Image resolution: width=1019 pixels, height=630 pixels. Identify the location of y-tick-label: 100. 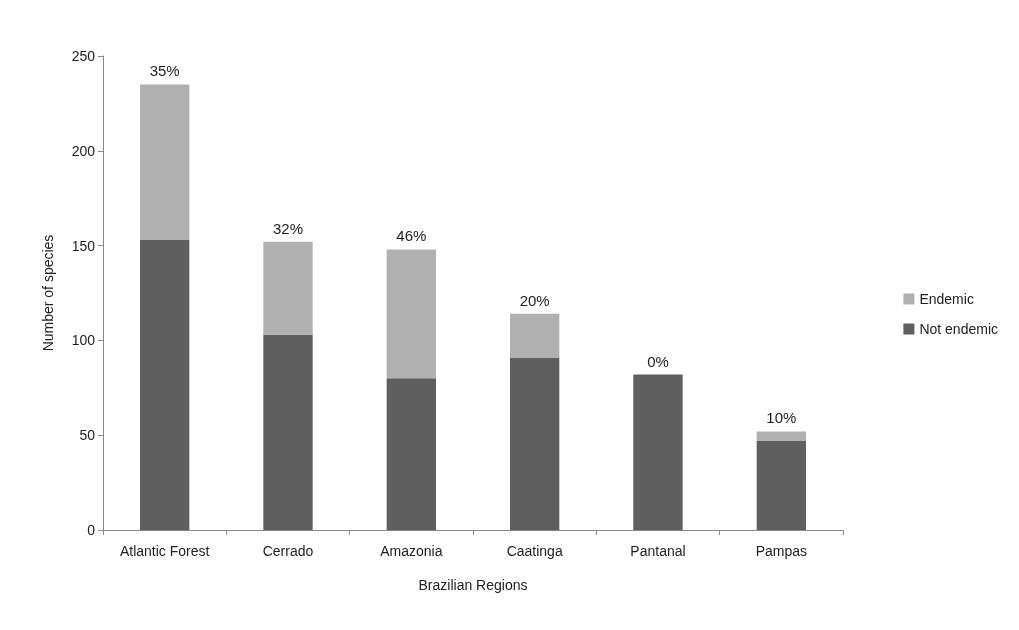
(83, 340).